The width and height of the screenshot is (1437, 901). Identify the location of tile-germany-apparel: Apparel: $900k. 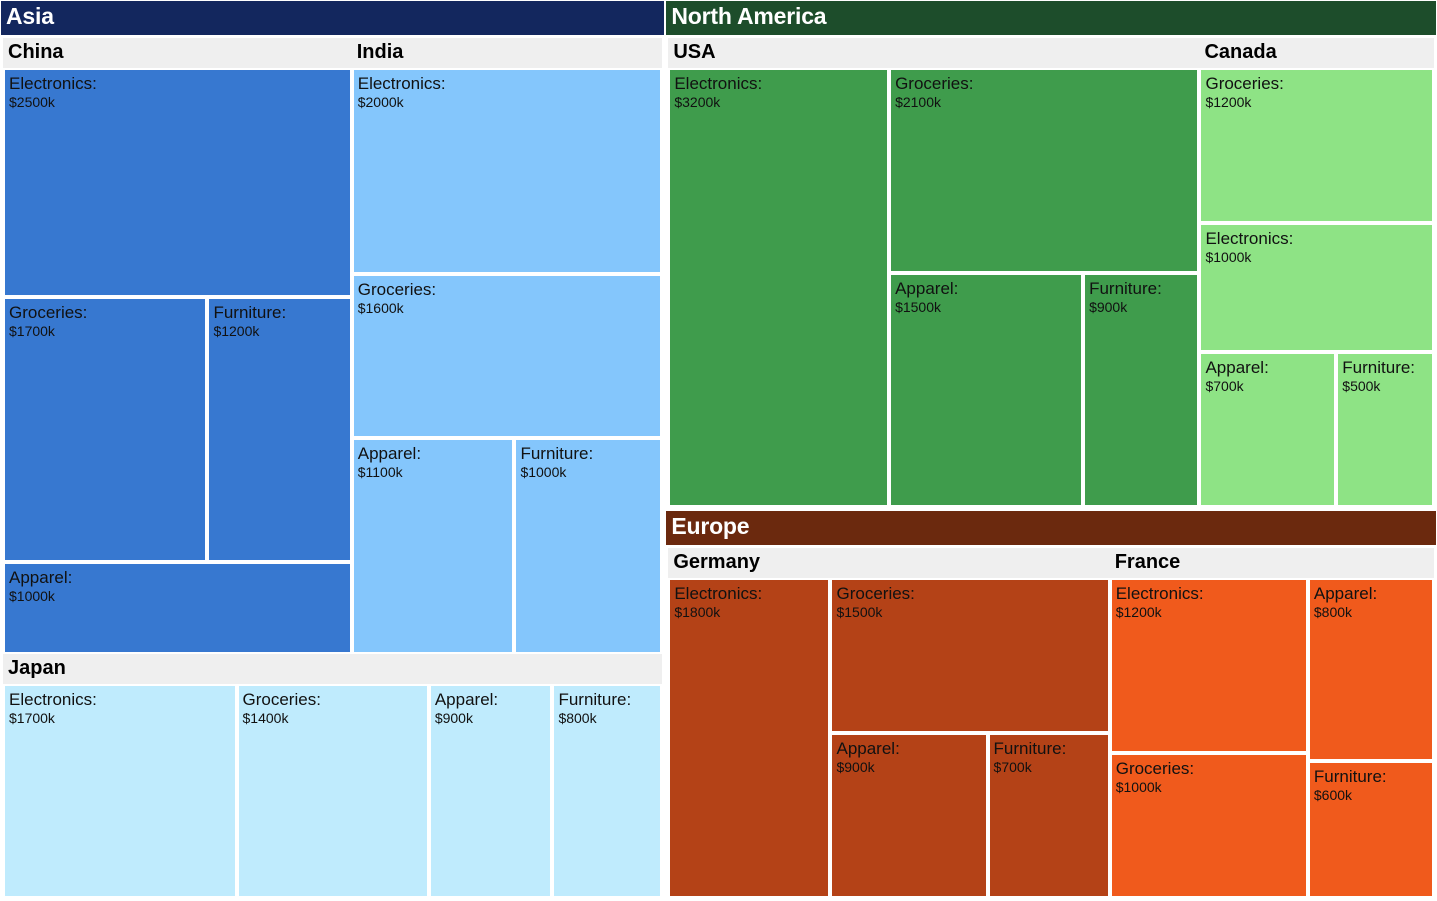
(909, 815).